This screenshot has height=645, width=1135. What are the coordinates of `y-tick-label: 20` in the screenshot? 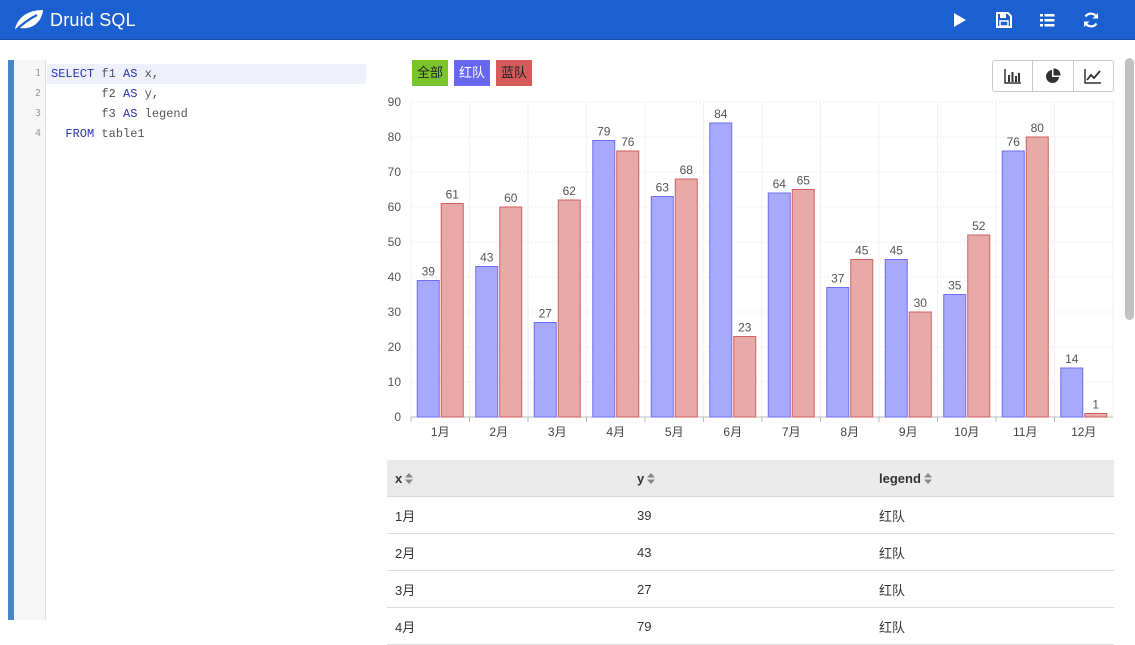 It's located at (395, 347).